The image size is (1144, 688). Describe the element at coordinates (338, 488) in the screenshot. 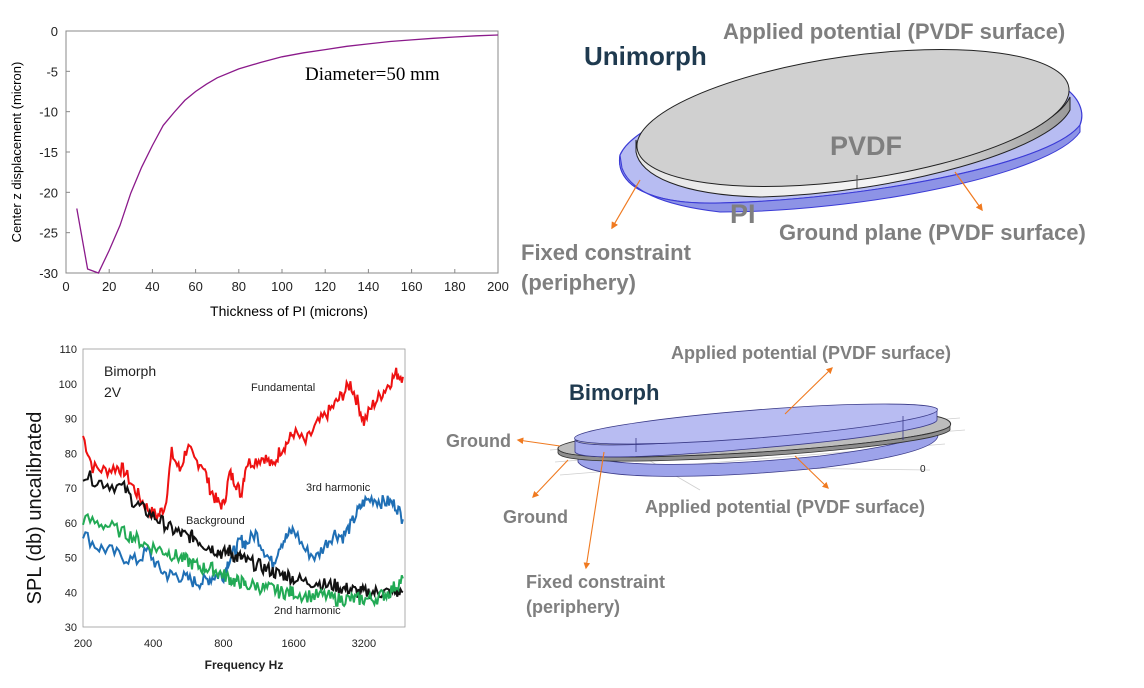

I see `third-harmonic-label: 3rd harmonic` at that location.